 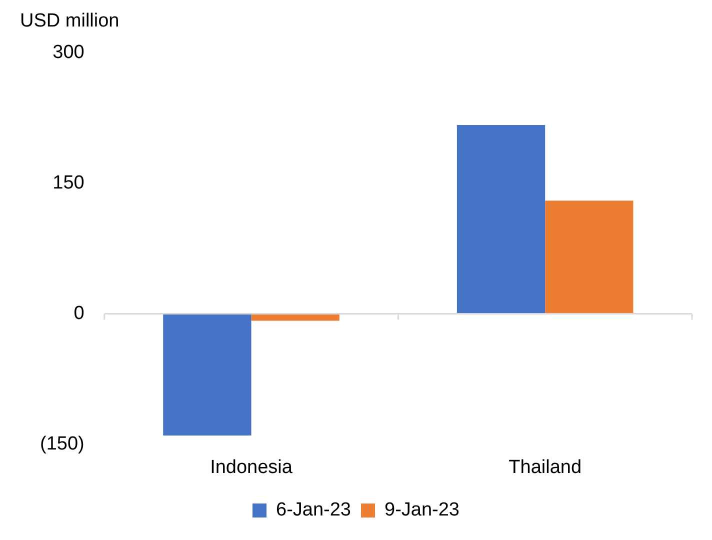 I want to click on y-tick-label: (150), so click(x=62, y=443).